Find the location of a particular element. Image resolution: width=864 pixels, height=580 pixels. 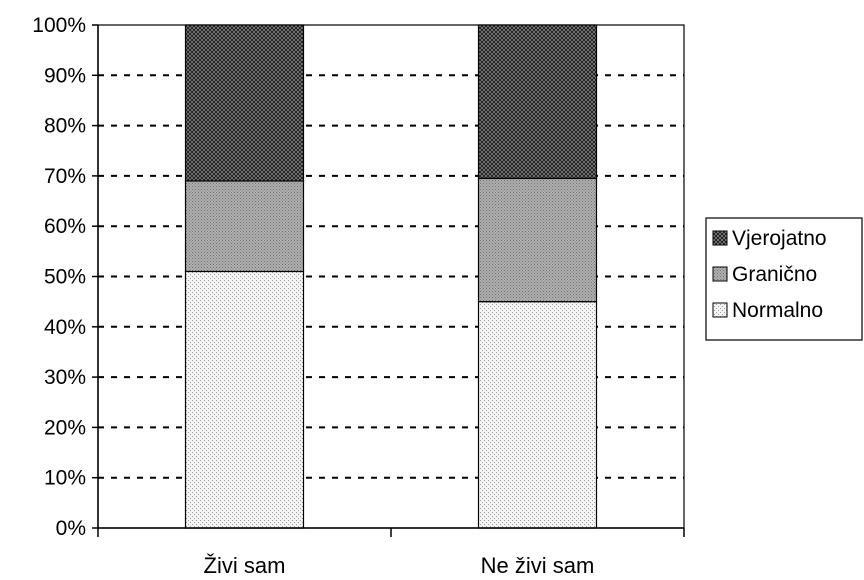

legend-label: Granično is located at coordinates (774, 274).